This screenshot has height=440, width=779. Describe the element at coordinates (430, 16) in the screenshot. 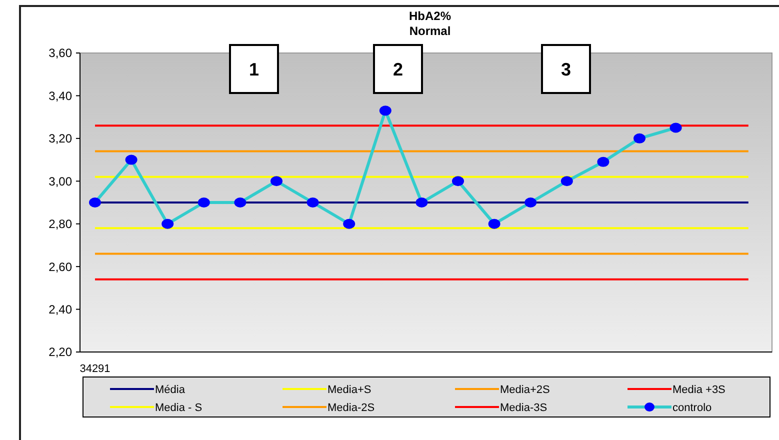

I see `chart-title: HbA2%` at that location.